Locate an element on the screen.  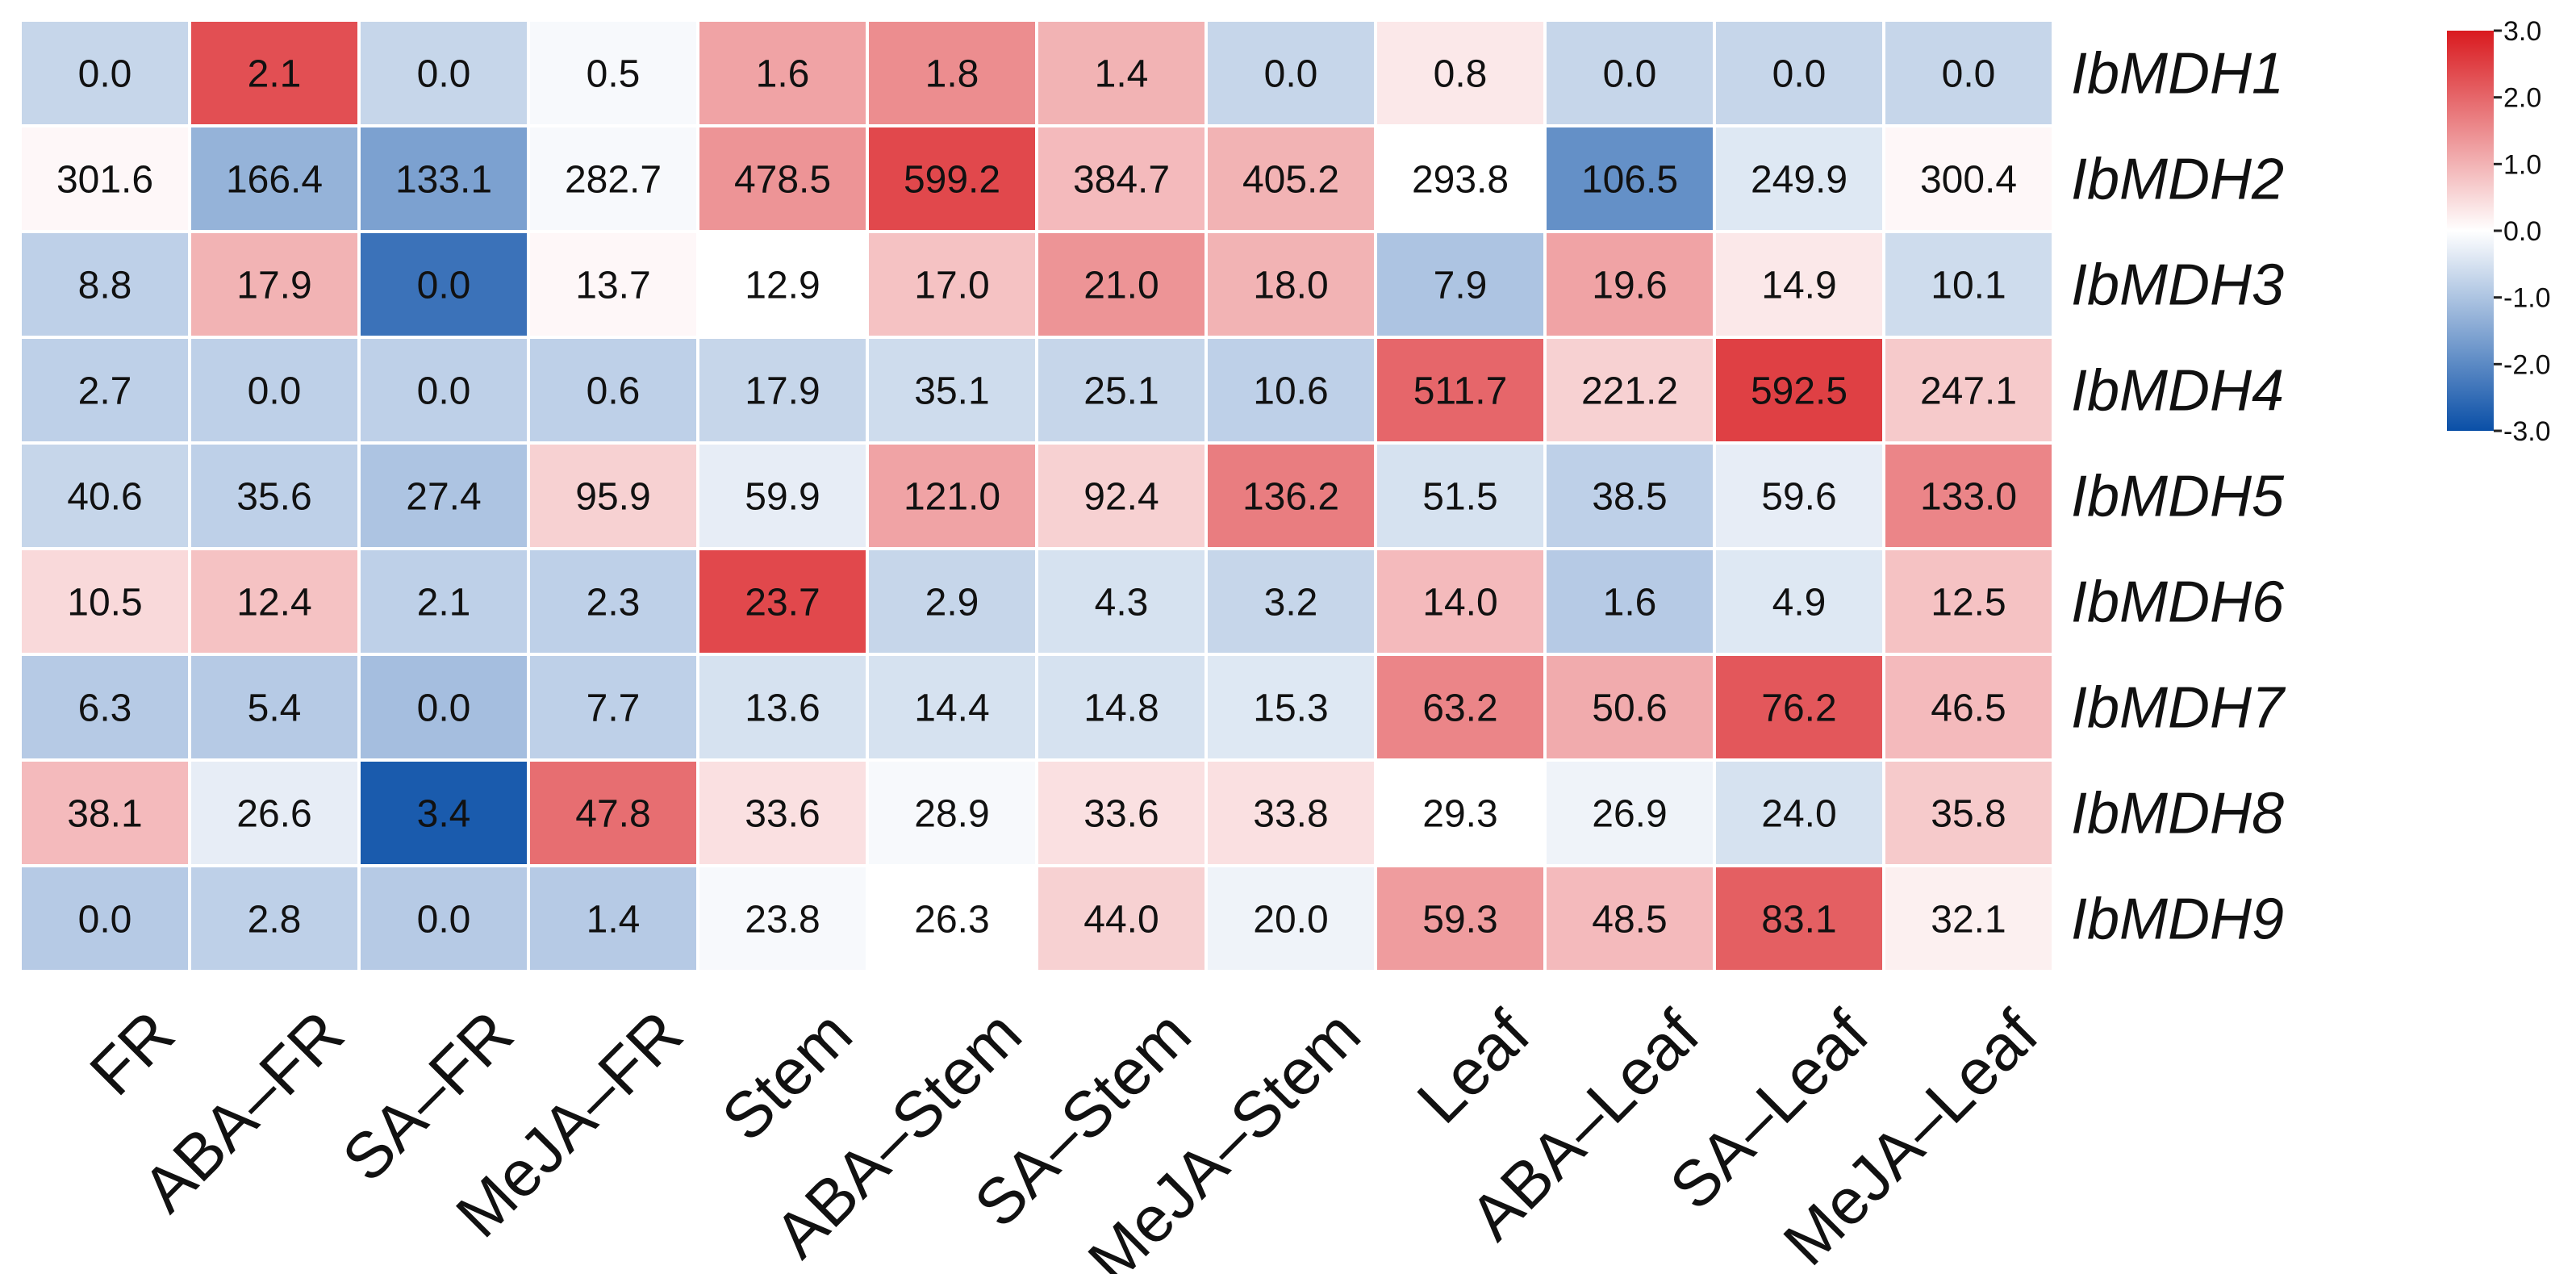
cell-value-label: 2.3 is located at coordinates (614, 603).